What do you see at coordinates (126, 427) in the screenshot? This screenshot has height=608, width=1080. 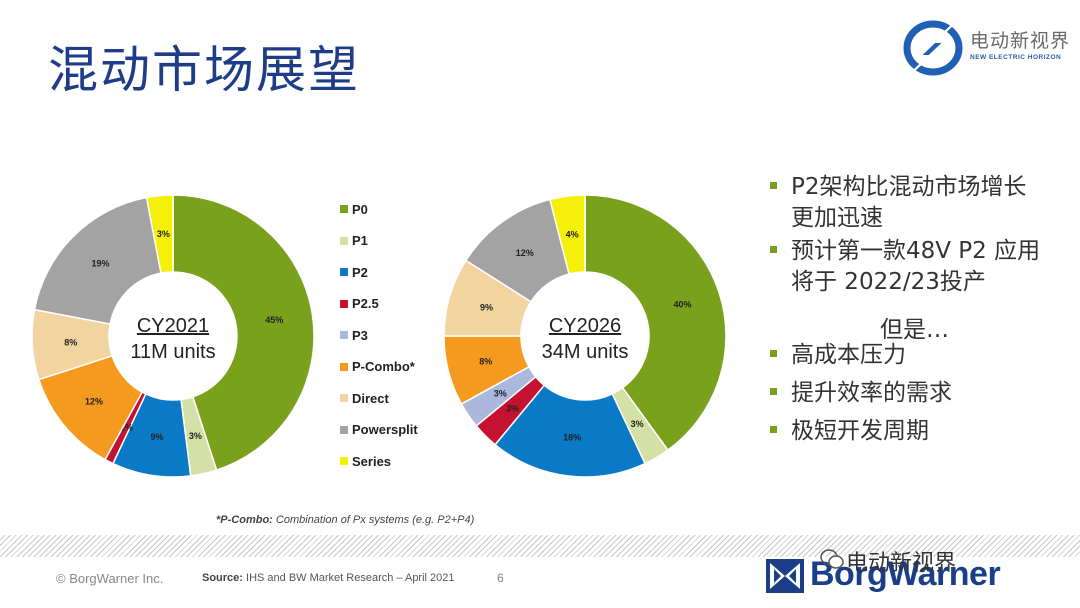 I see `donut-data-label: 1%` at bounding box center [126, 427].